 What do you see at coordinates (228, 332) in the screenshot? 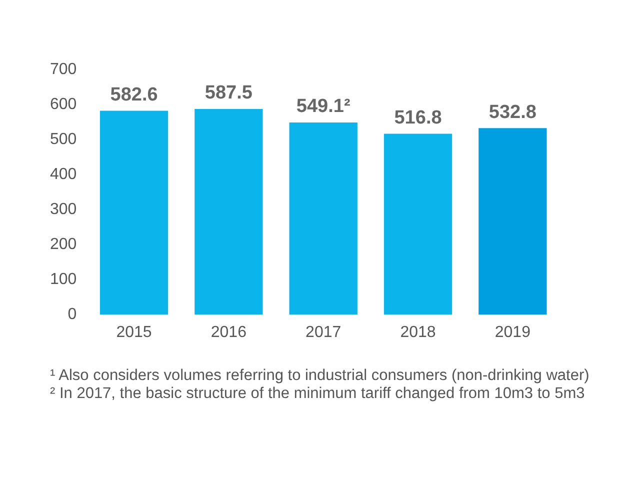
I see `x-tick-label: 2016` at bounding box center [228, 332].